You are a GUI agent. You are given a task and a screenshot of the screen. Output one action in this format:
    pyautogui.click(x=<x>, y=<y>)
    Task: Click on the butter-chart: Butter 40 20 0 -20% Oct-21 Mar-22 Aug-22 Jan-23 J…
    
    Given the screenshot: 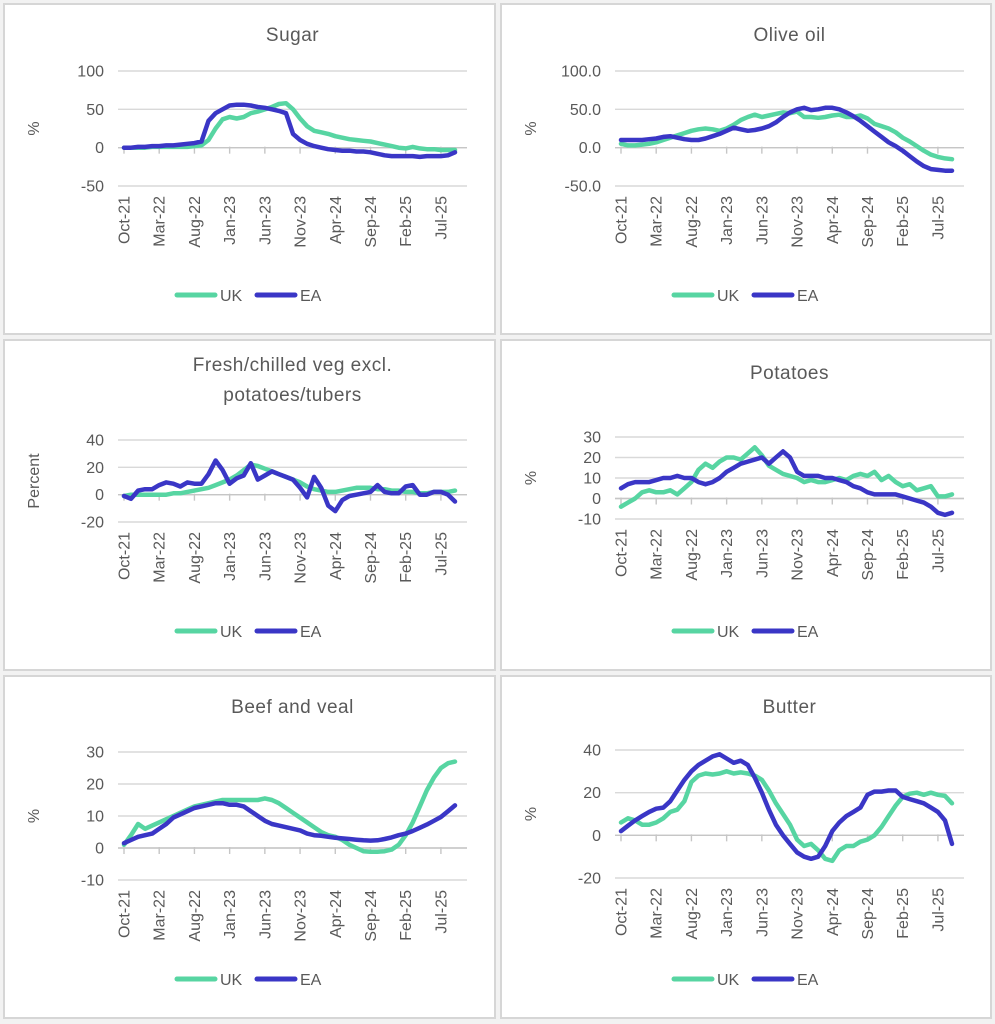 What is the action you would take?
    pyautogui.click(x=743, y=843)
    